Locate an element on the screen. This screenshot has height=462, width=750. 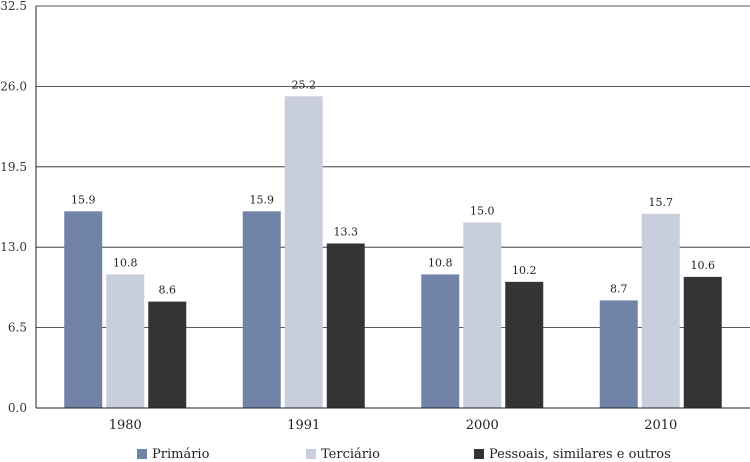
data-label: 15.0 is located at coordinates (482, 210).